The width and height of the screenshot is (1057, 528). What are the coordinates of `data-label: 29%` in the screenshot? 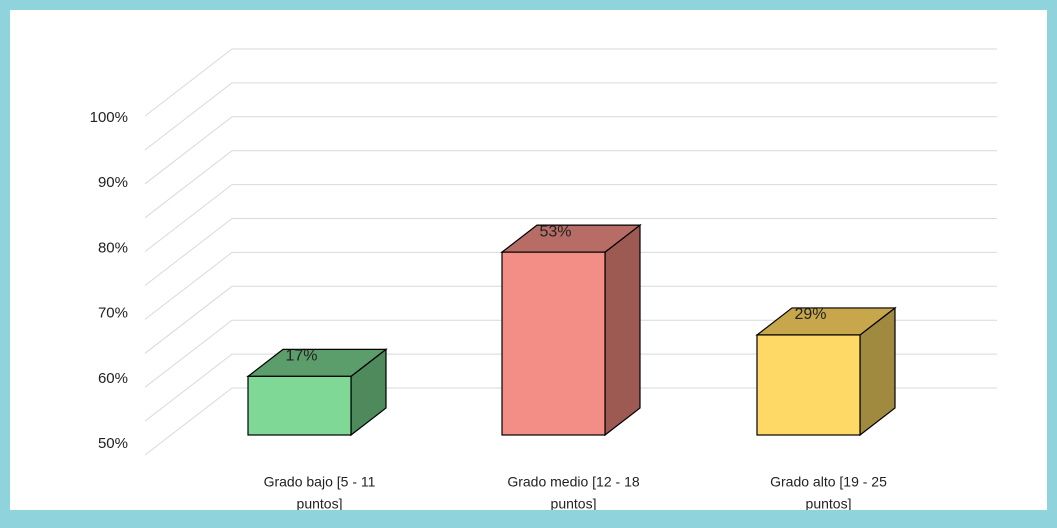 It's located at (810, 314).